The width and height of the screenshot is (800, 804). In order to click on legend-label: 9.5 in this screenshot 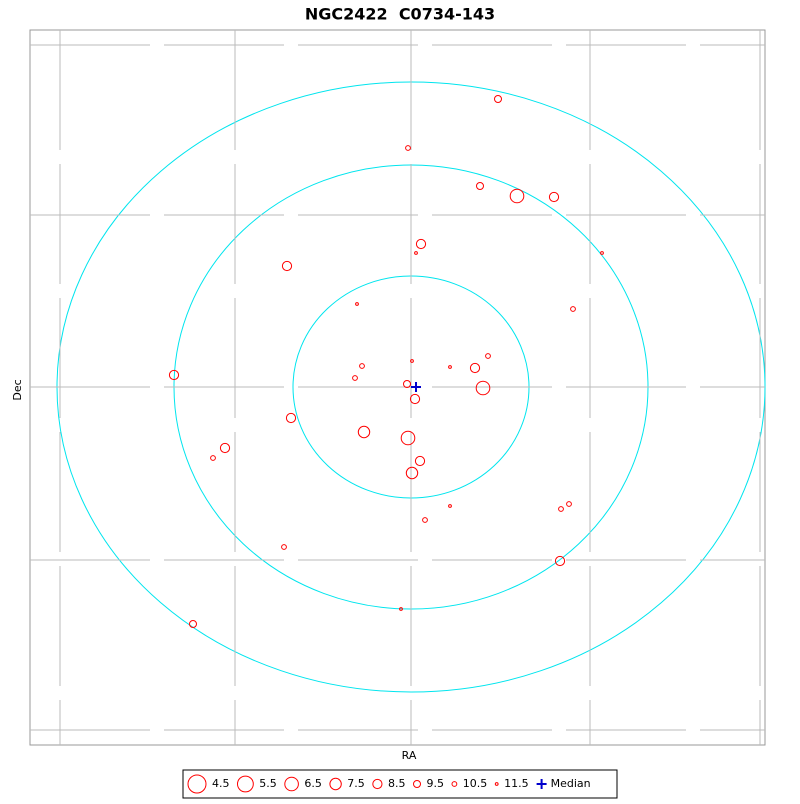, I will do `click(436, 783)`.